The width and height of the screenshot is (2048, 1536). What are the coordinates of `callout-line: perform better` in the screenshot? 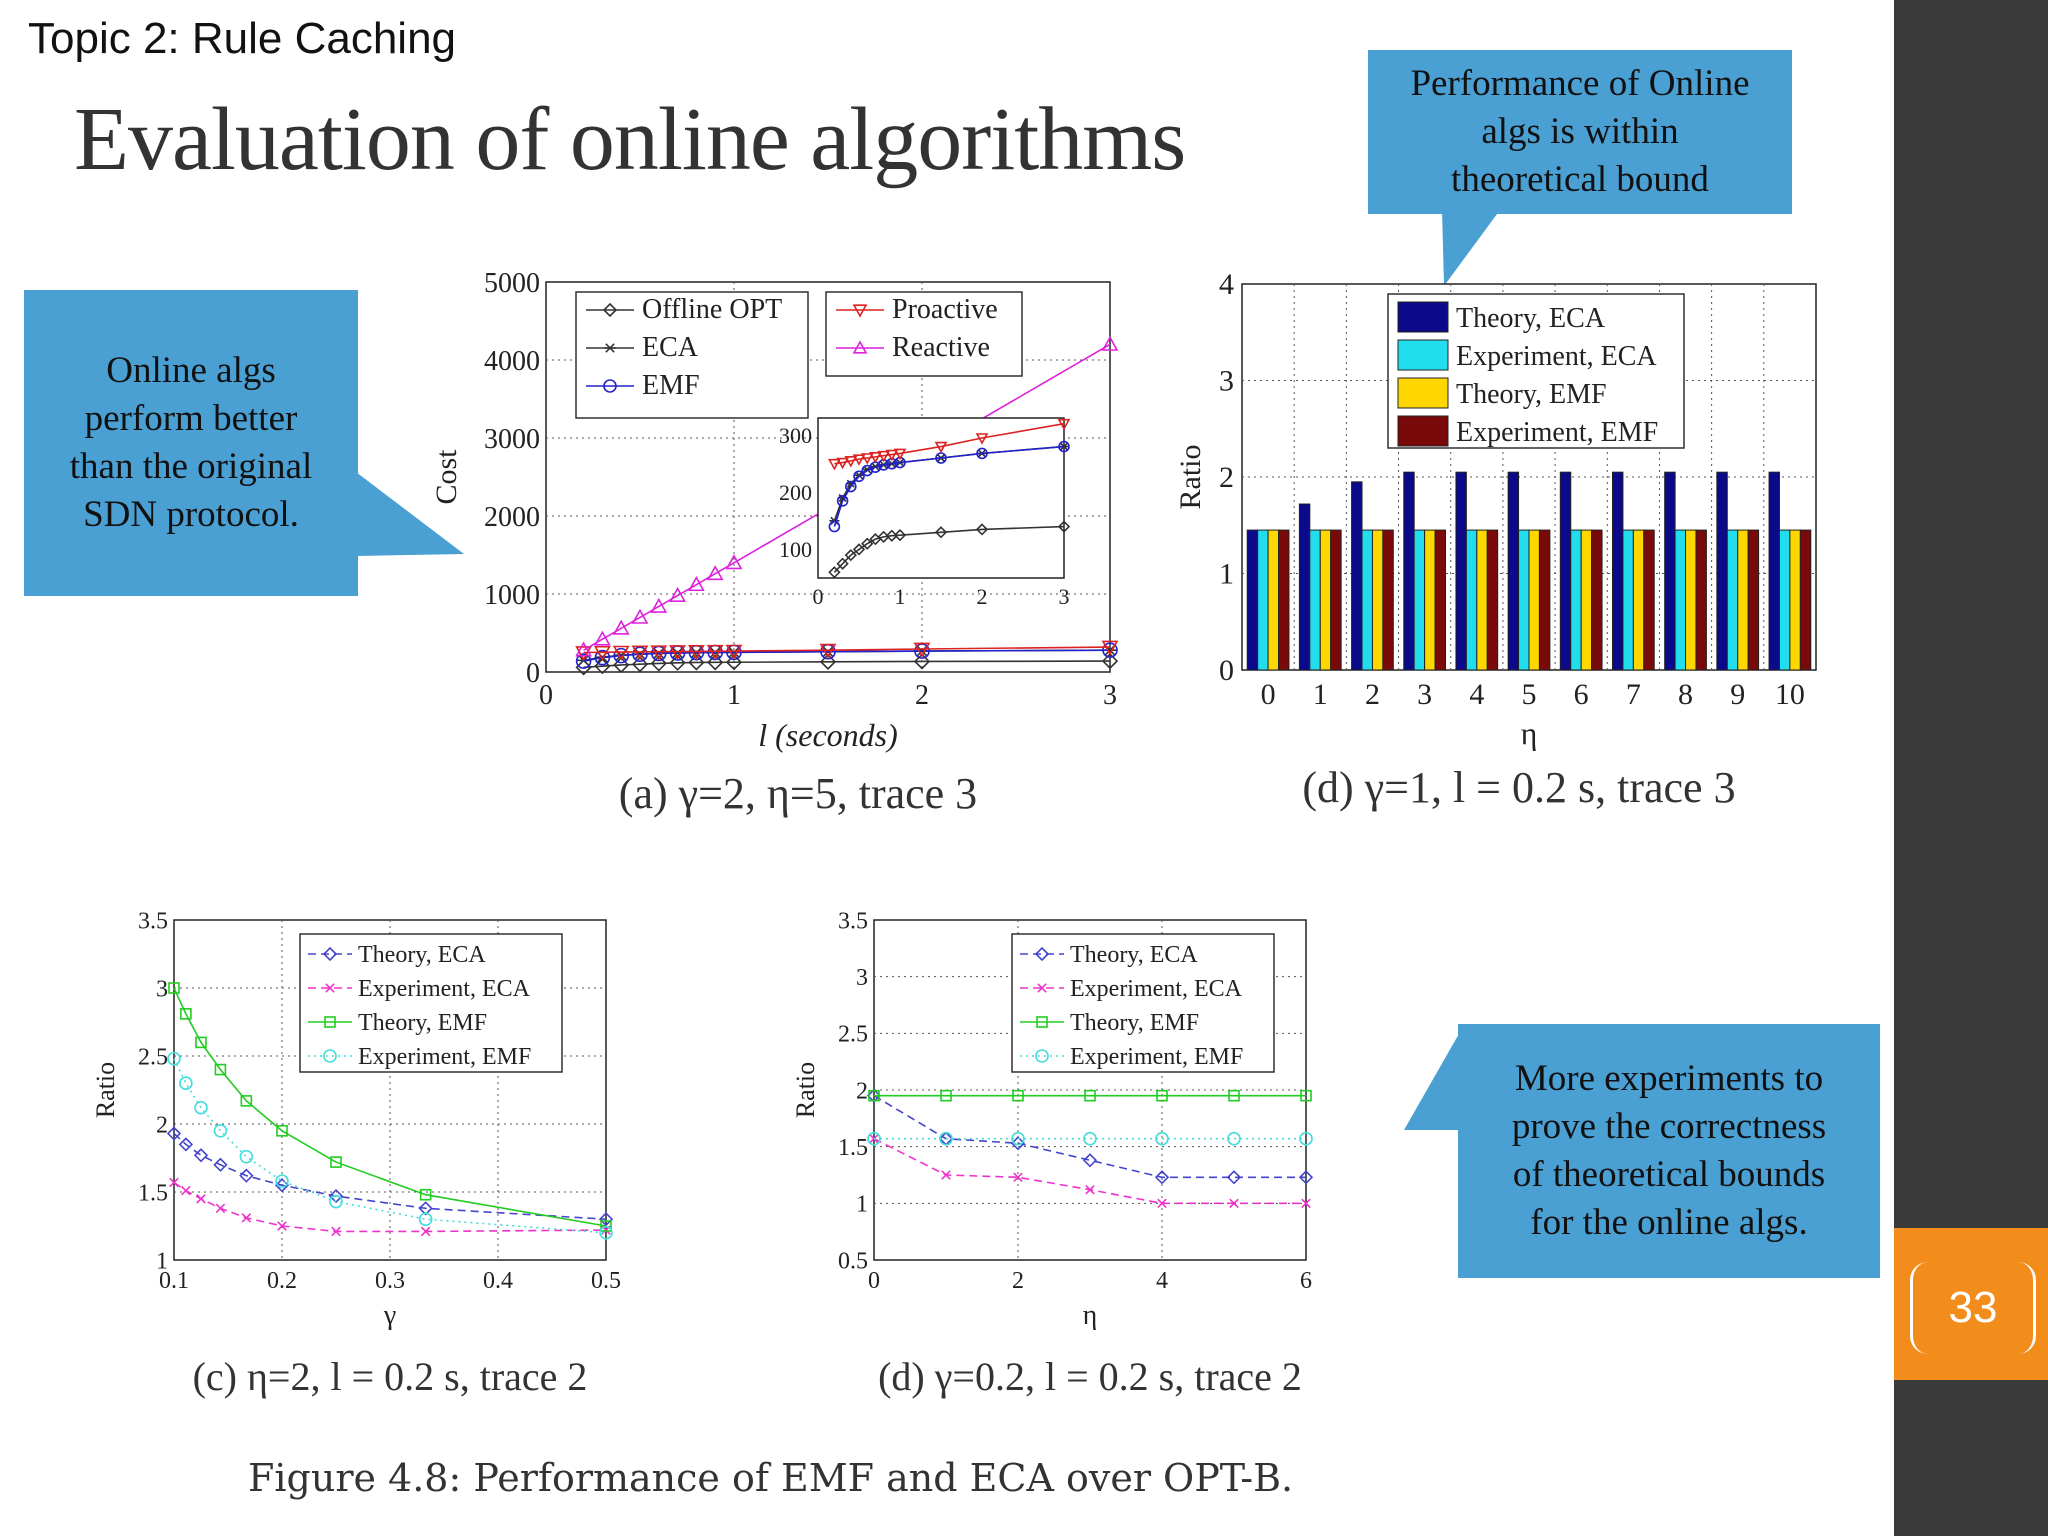 It's located at (191, 418).